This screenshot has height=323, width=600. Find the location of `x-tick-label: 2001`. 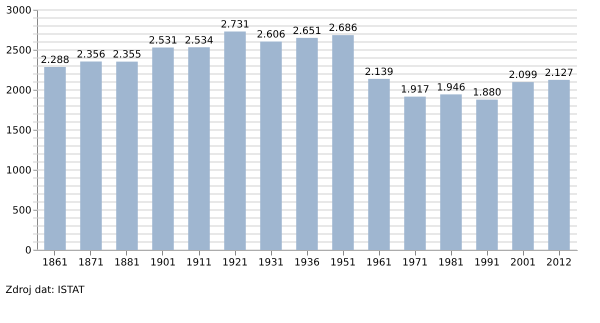

x-tick-label: 2001 is located at coordinates (523, 263).